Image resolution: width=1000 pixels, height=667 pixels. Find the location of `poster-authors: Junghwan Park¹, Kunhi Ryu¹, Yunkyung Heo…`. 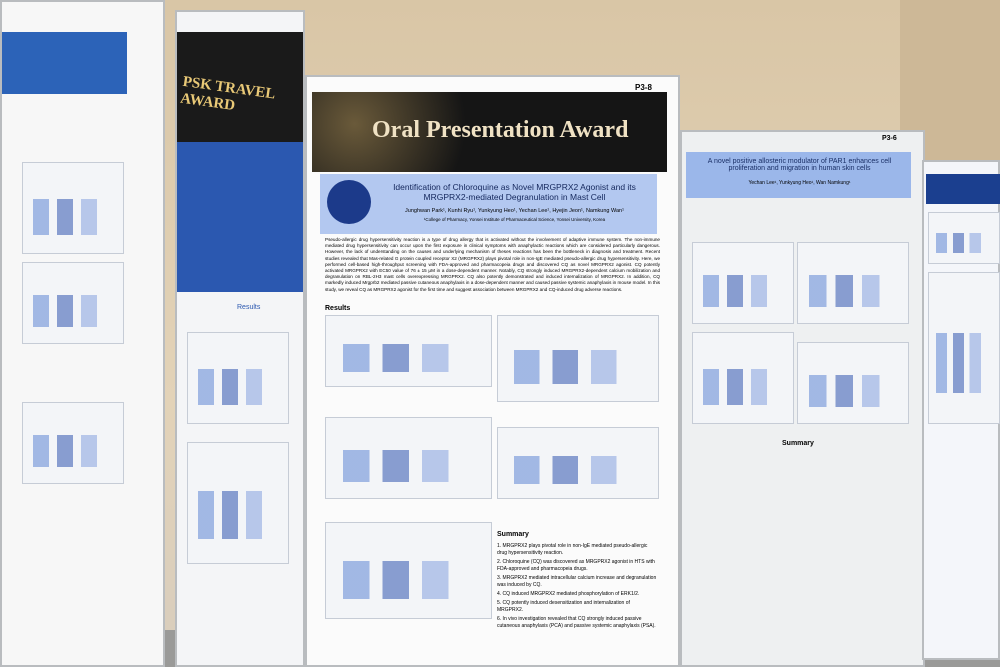

poster-authors: Junghwan Park¹, Kunhi Ryu¹, Yunkyung Heo… is located at coordinates (514, 211).